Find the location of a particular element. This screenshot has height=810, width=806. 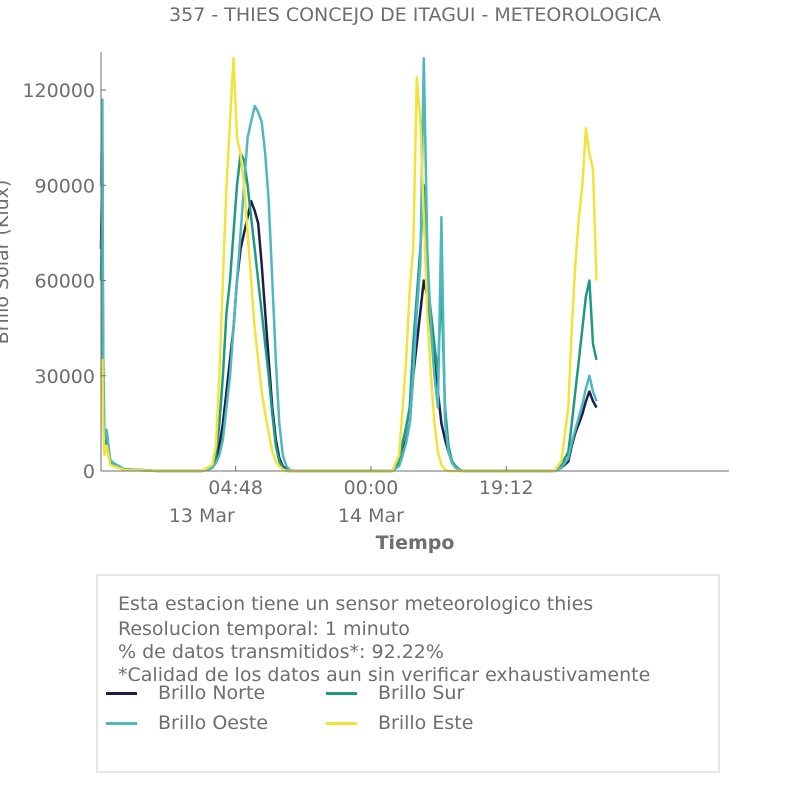

x-tick-label: 00:00 is located at coordinates (371, 488).